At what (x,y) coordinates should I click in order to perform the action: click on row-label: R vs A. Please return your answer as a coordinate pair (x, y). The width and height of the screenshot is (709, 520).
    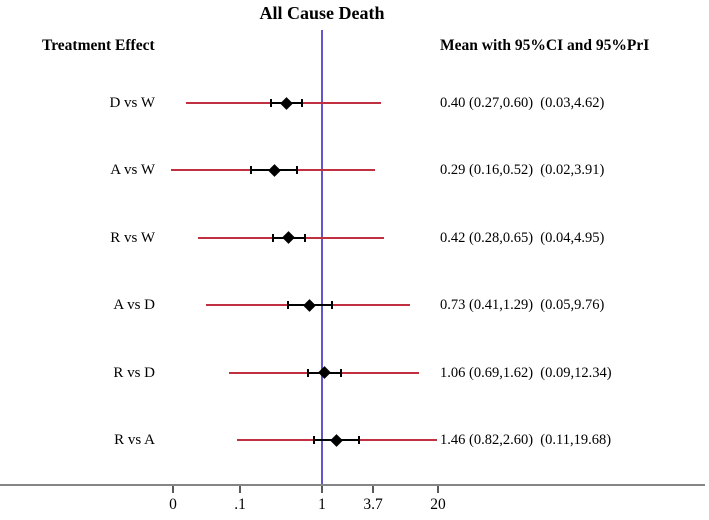
    Looking at the image, I should click on (134, 440).